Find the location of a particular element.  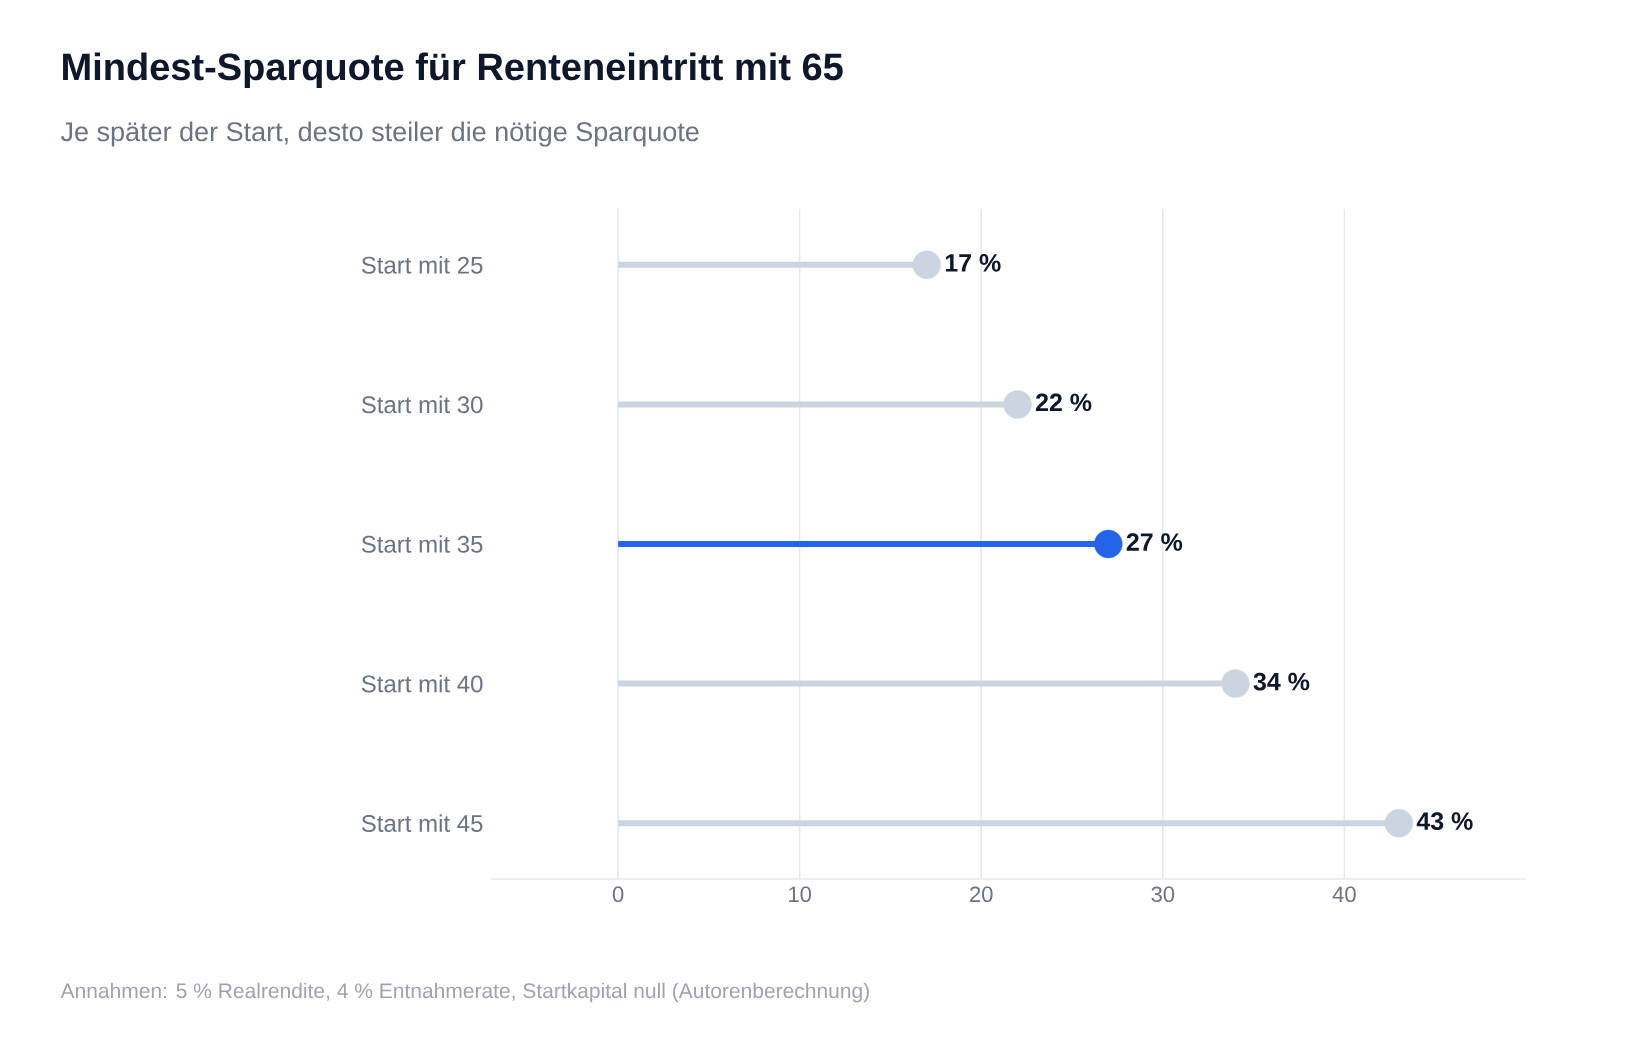

y-tick-label: Start mit 45 is located at coordinates (422, 823).